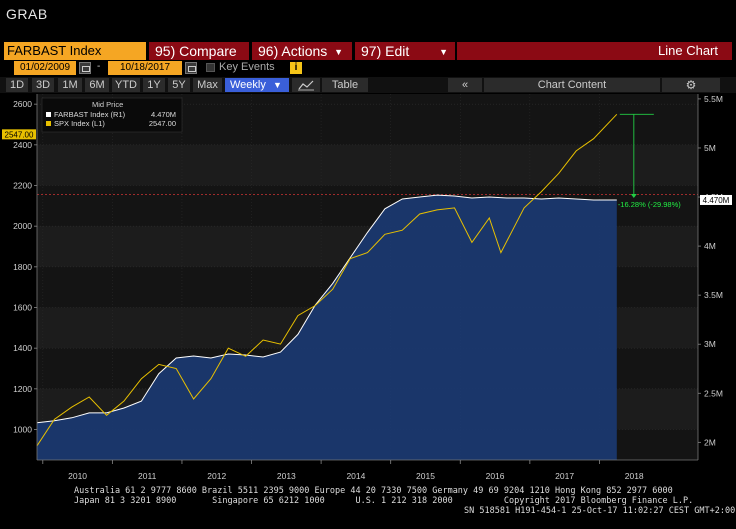 The width and height of the screenshot is (736, 529). I want to click on right-tick-label: 4M, so click(710, 246).